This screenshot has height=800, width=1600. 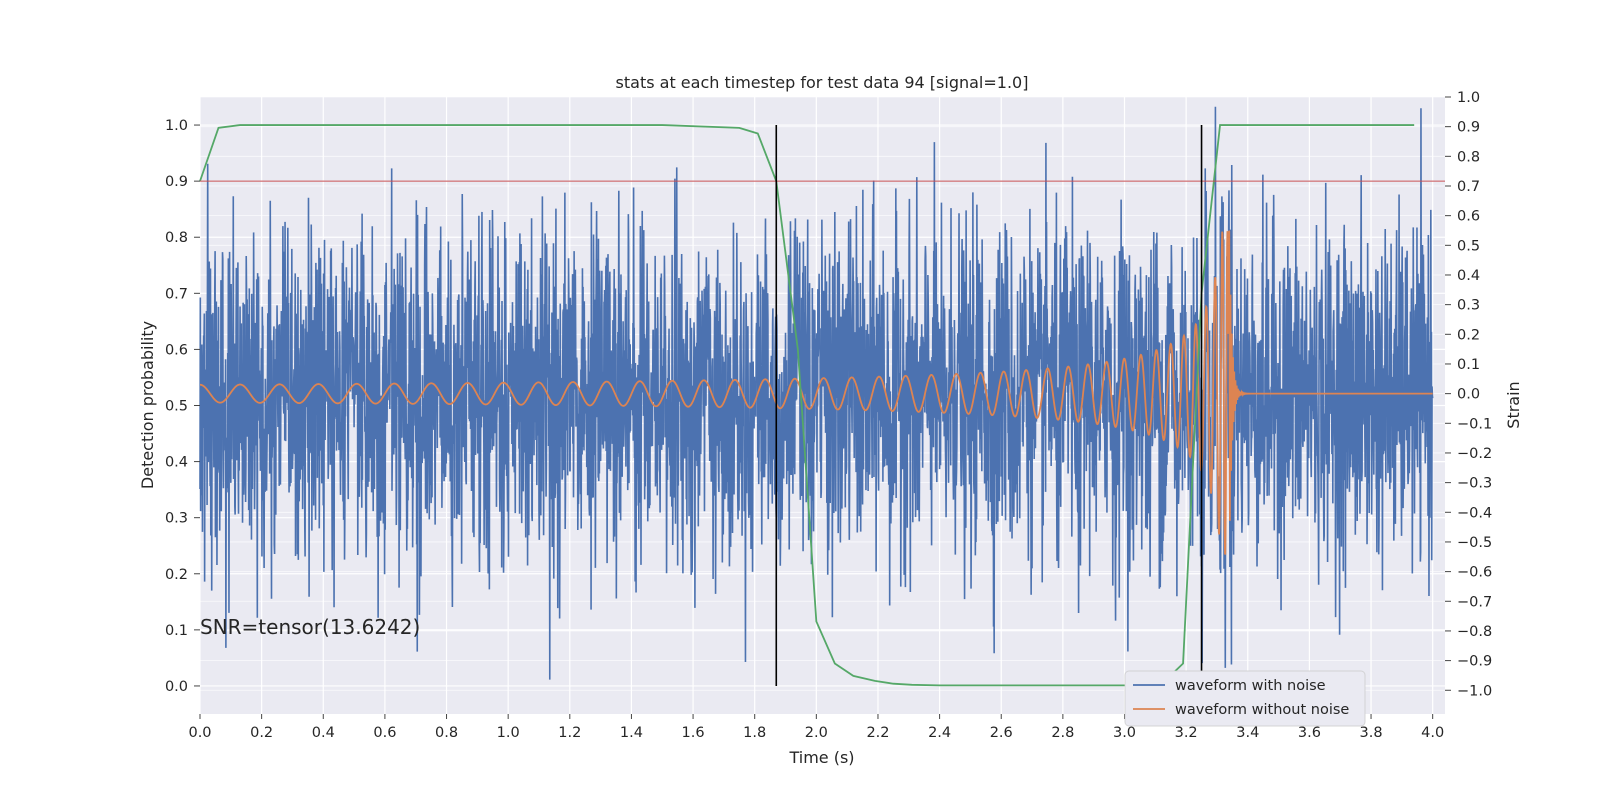 I want to click on x-tick-label: 2.4, so click(x=939, y=733).